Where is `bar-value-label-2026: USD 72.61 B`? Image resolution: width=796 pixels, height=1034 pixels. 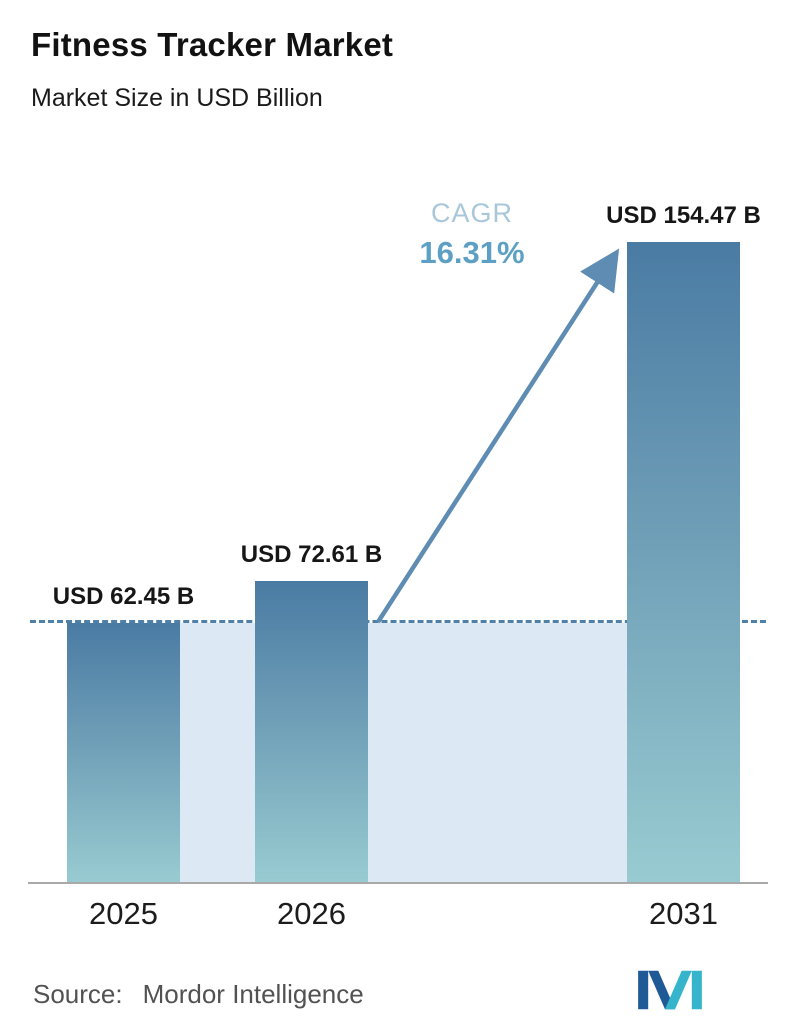
bar-value-label-2026: USD 72.61 B is located at coordinates (311, 554).